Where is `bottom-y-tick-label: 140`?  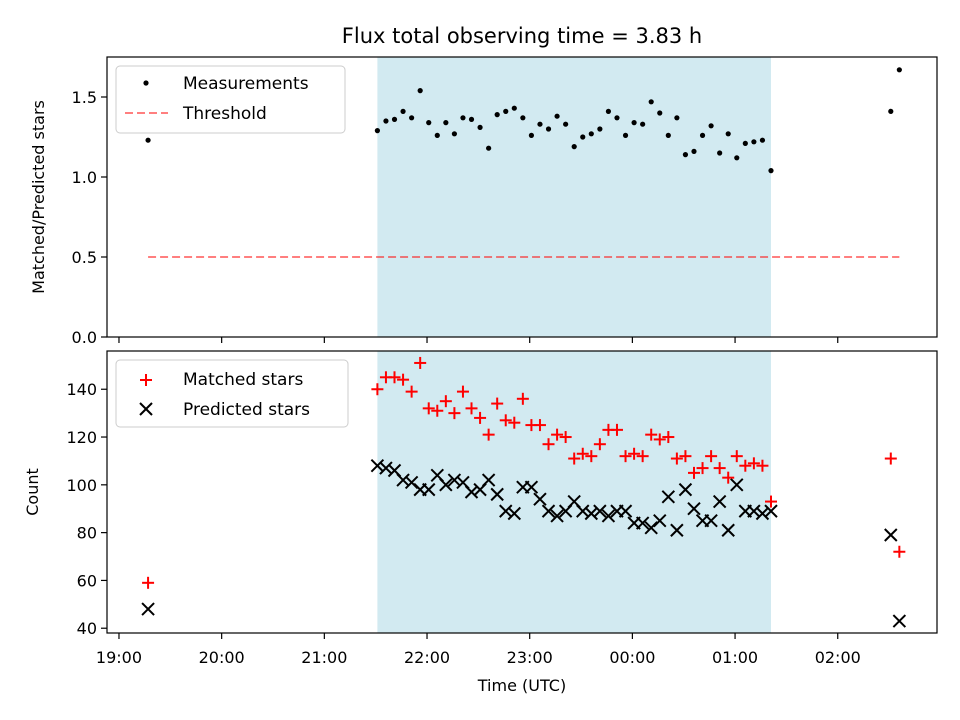
bottom-y-tick-label: 140 is located at coordinates (81, 389).